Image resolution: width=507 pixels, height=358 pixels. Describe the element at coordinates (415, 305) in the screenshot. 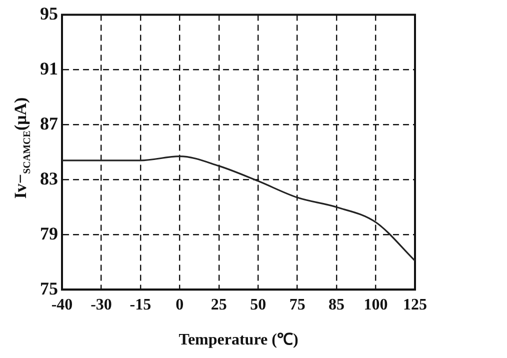

I see `x-tick-label: 125` at that location.